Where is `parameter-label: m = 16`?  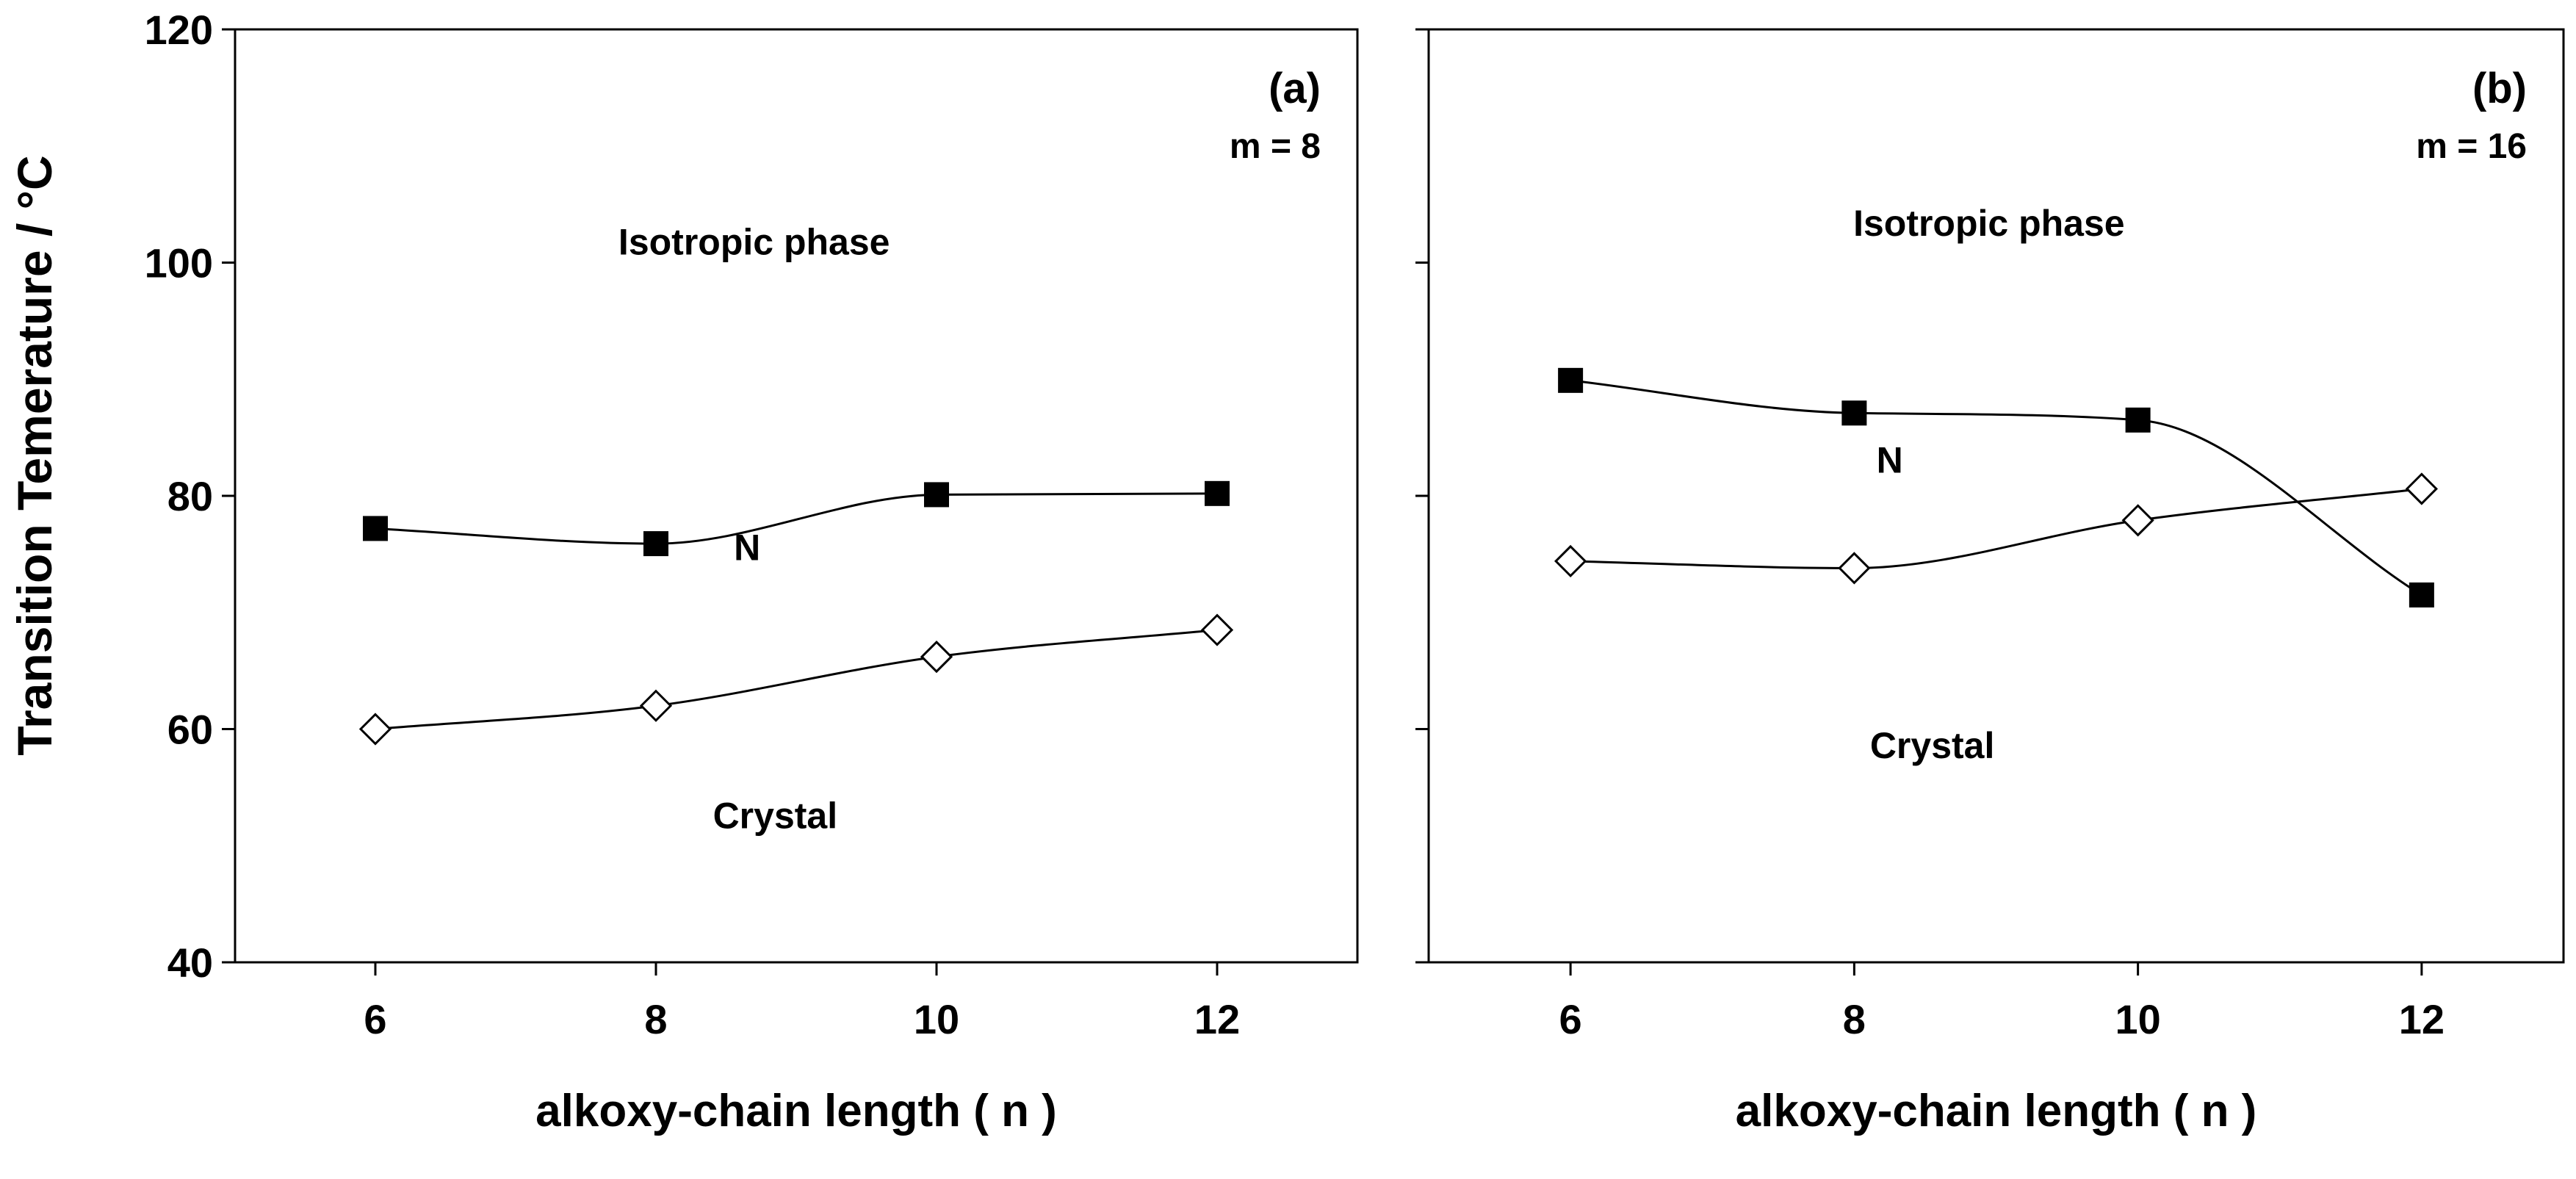
parameter-label: m = 16 is located at coordinates (2471, 147).